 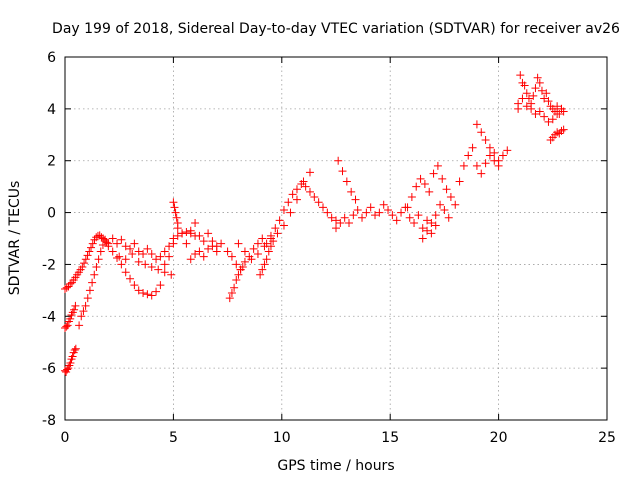 What do you see at coordinates (49, 317) in the screenshot?
I see `y-tick-label: -4` at bounding box center [49, 317].